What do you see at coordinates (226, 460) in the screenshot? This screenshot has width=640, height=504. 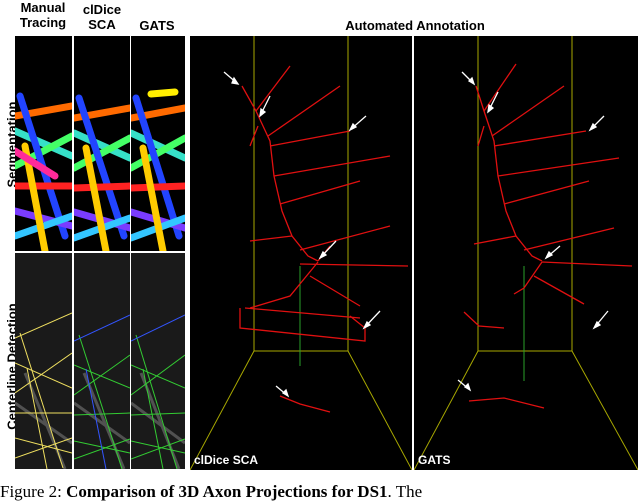 I see `panel-label-cldice: clDice SCA` at bounding box center [226, 460].